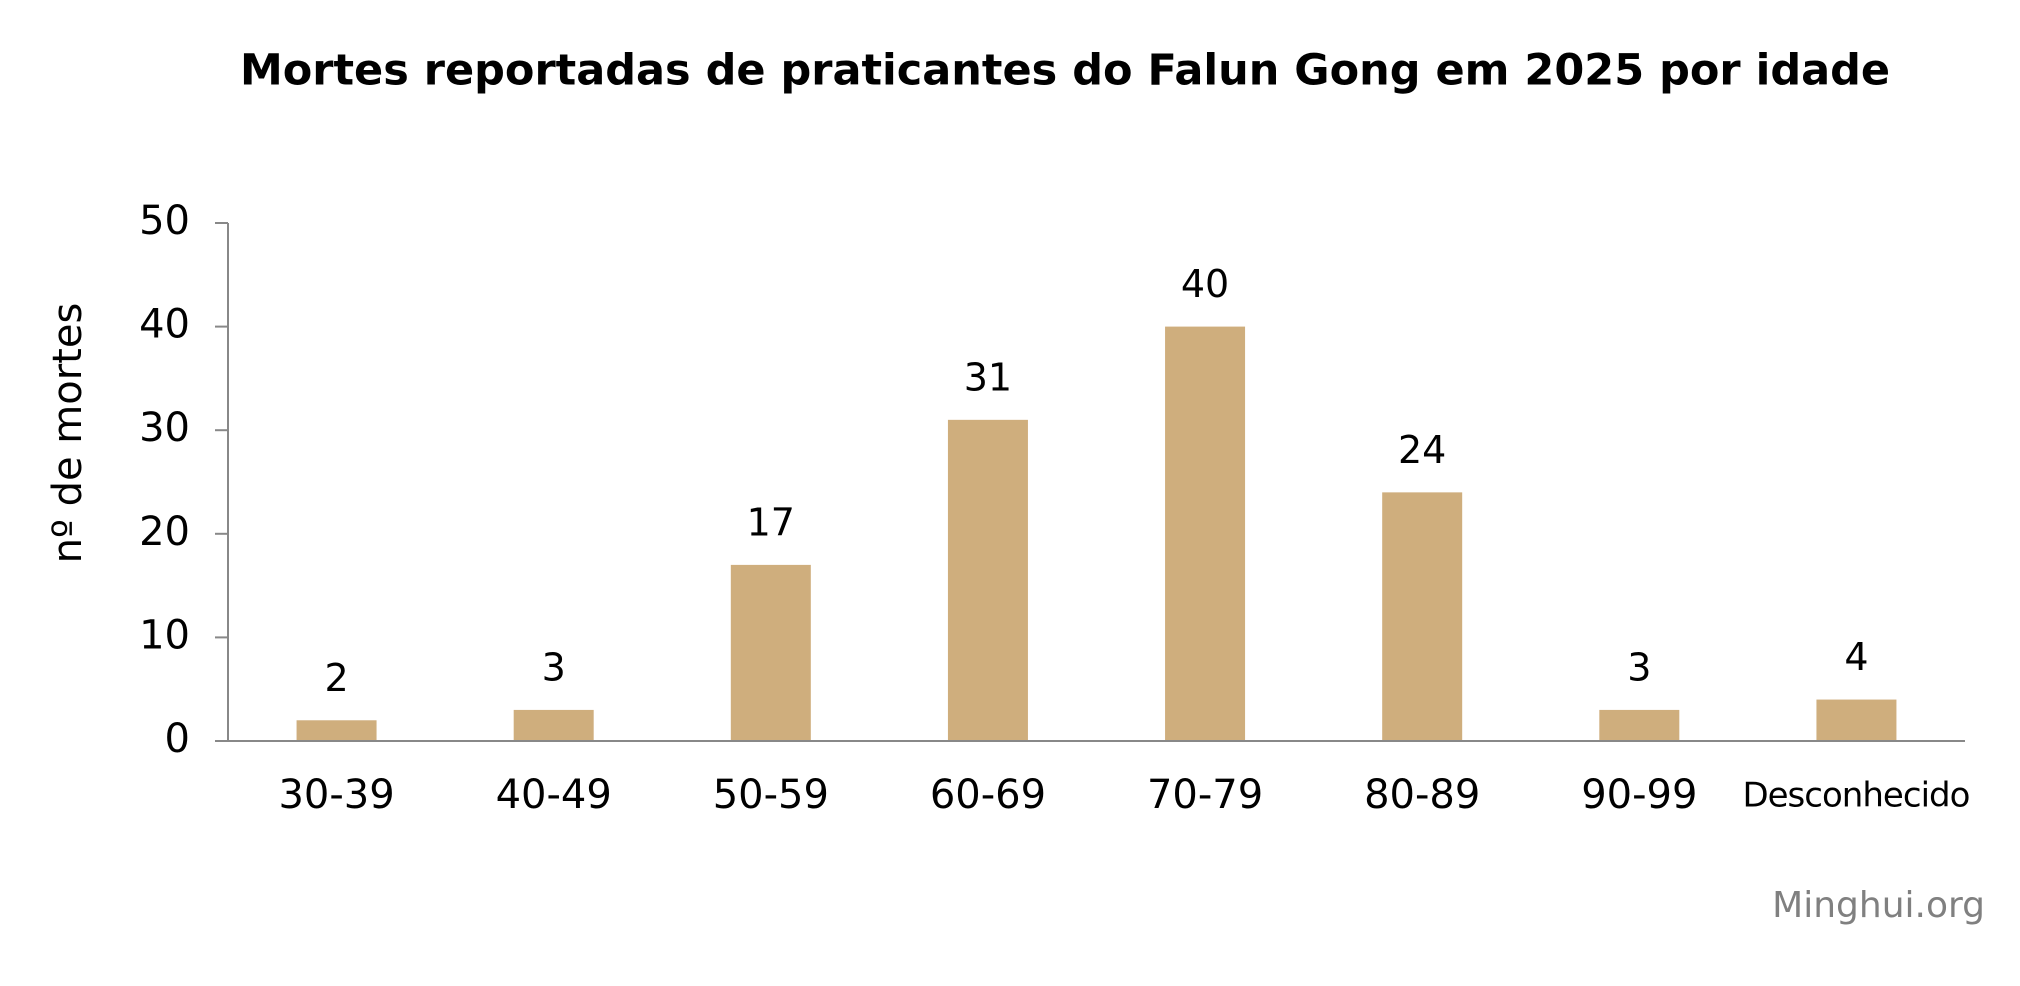 This screenshot has height=986, width=2020. I want to click on y-tick-label: 20, so click(164, 532).